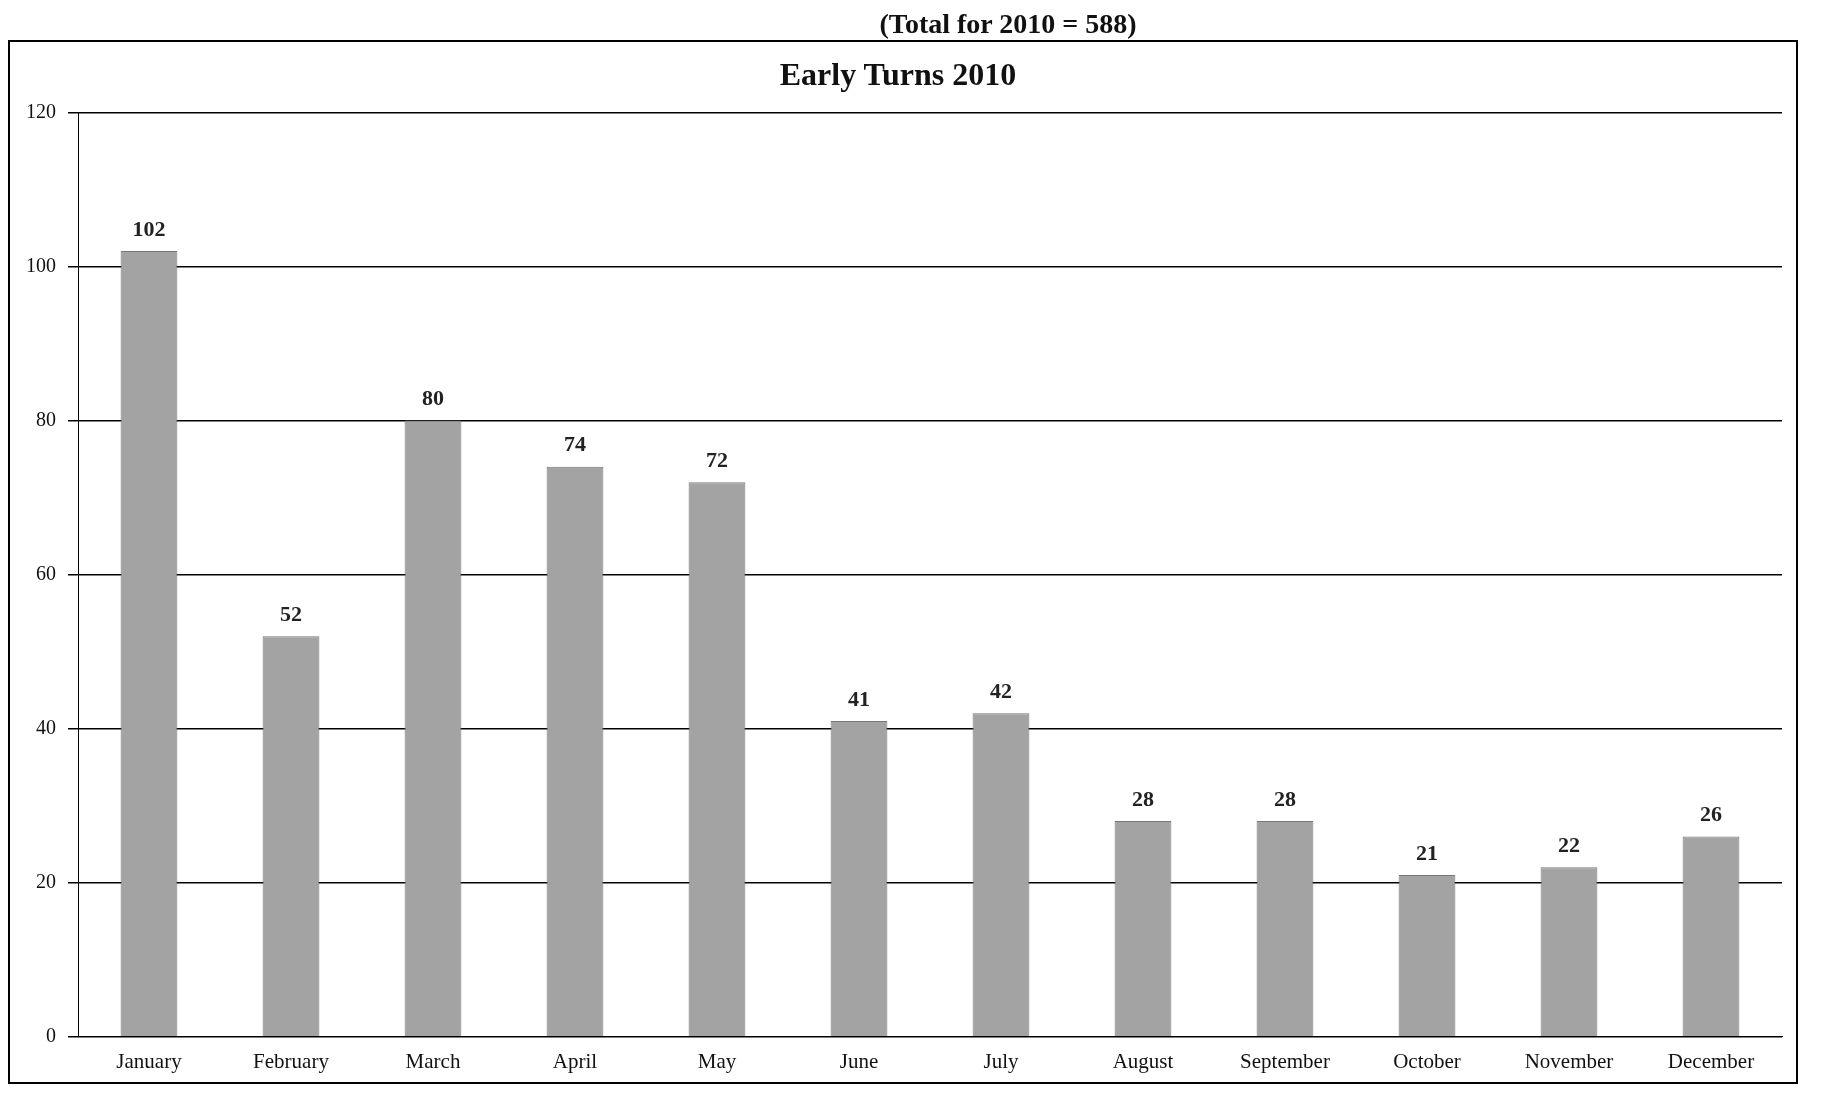 The image size is (1823, 1102). Describe the element at coordinates (1008, 24) in the screenshot. I see `text: (Total for 2010 = 588)` at that location.